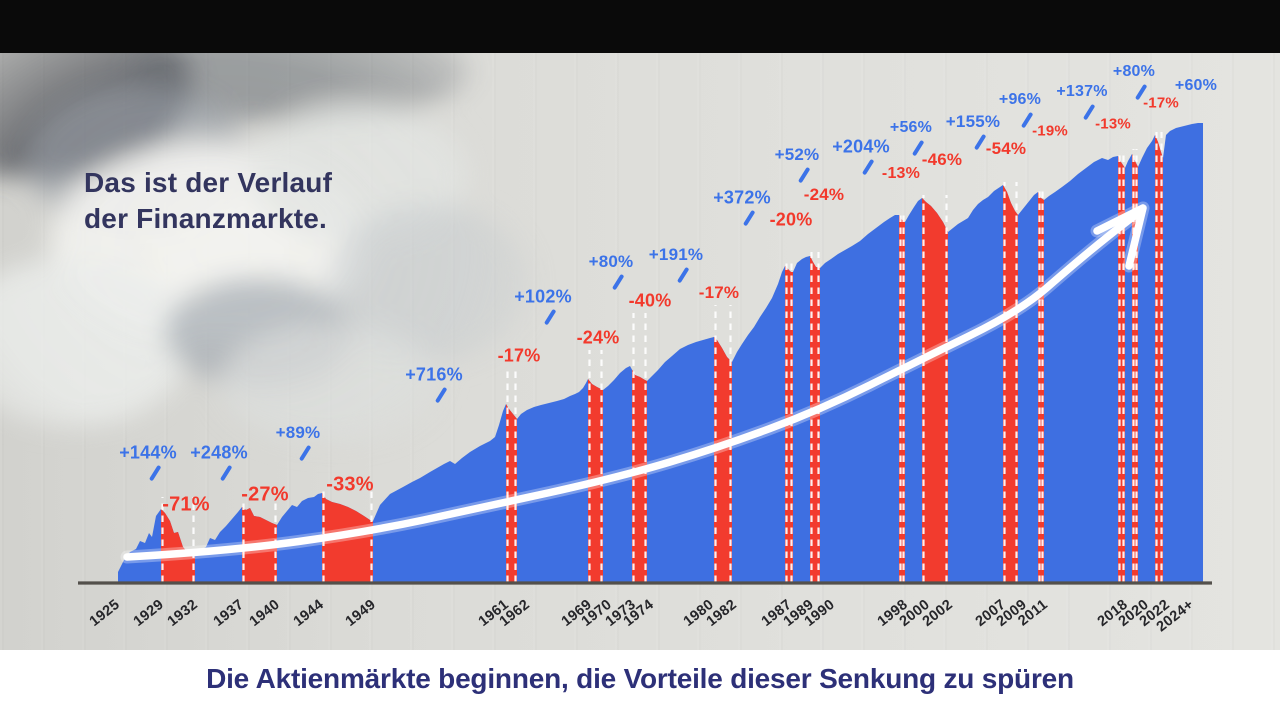 The width and height of the screenshot is (1280, 720). I want to click on loss-percent-label: -40%, so click(650, 300).